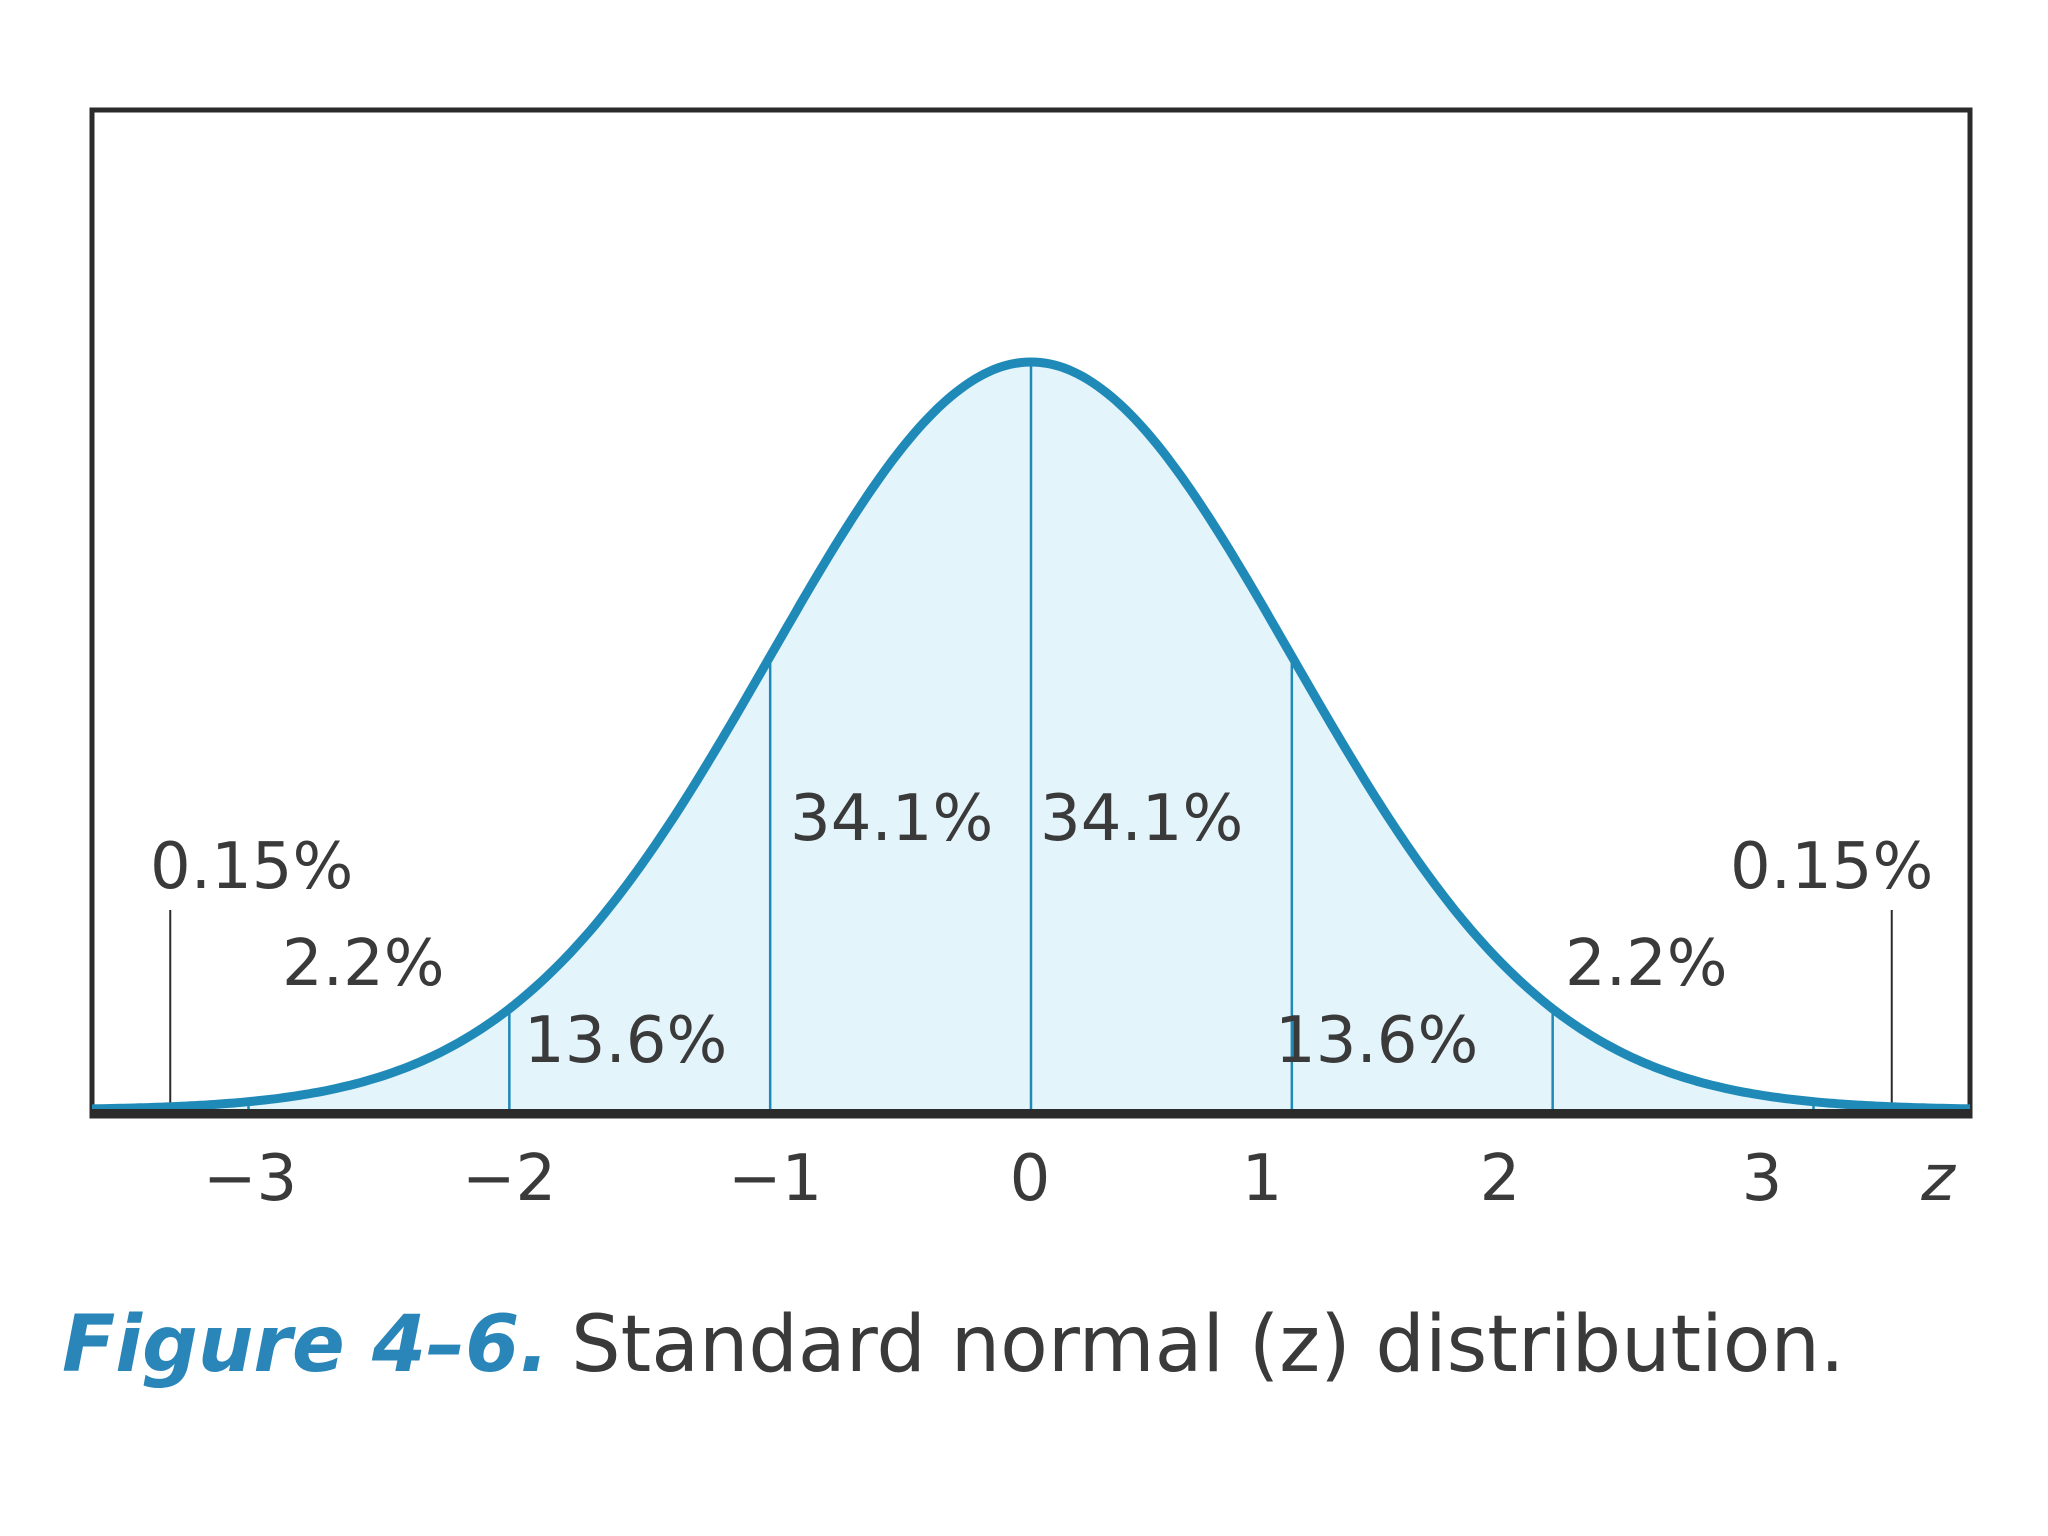  Describe the element at coordinates (250, 1179) in the screenshot. I see `x-tick-label: −3` at that location.